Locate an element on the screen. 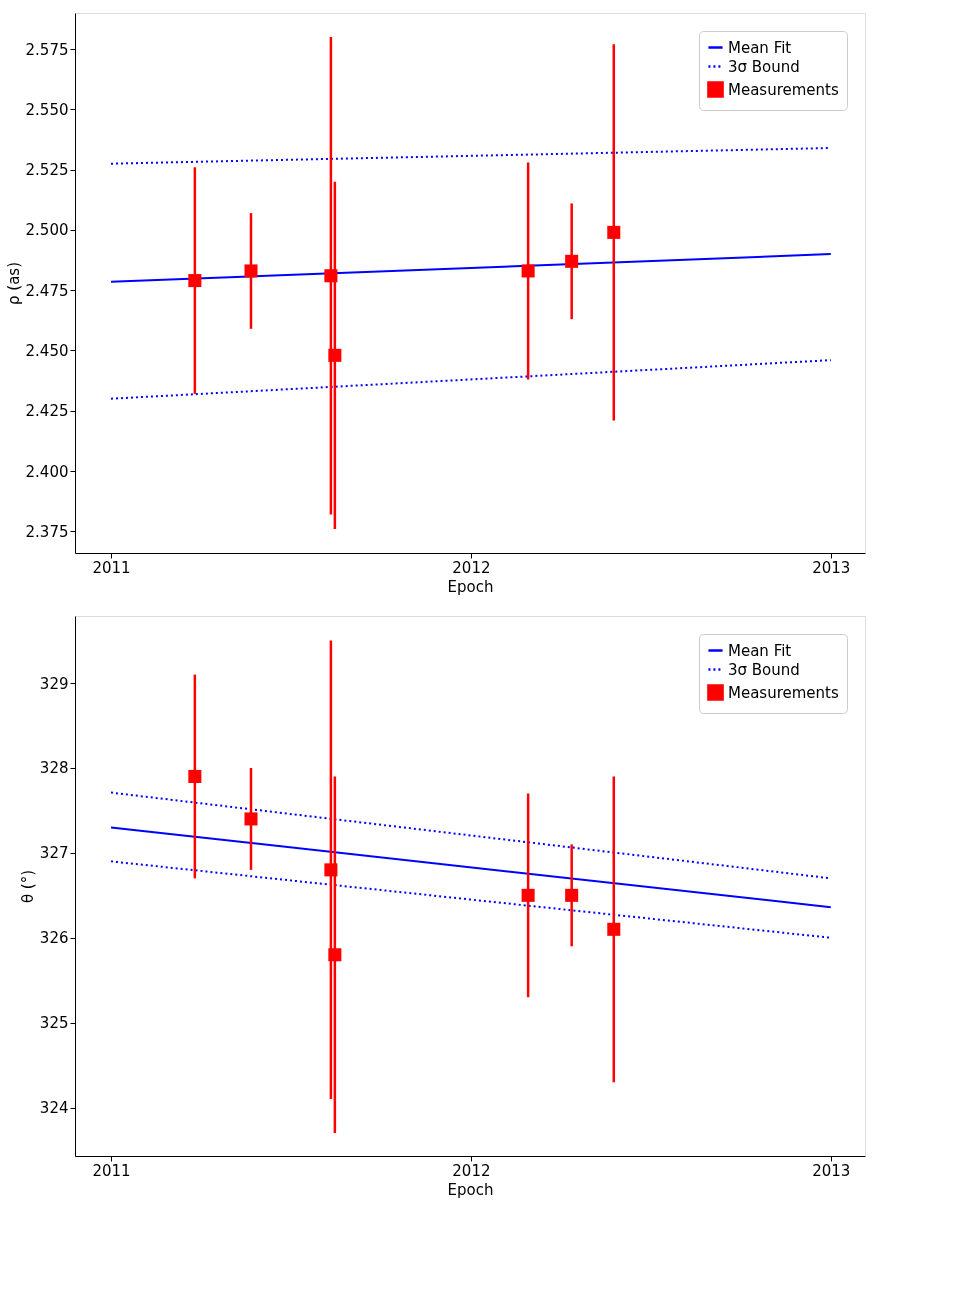  y-axis-title: θ (°) is located at coordinates (27, 886).